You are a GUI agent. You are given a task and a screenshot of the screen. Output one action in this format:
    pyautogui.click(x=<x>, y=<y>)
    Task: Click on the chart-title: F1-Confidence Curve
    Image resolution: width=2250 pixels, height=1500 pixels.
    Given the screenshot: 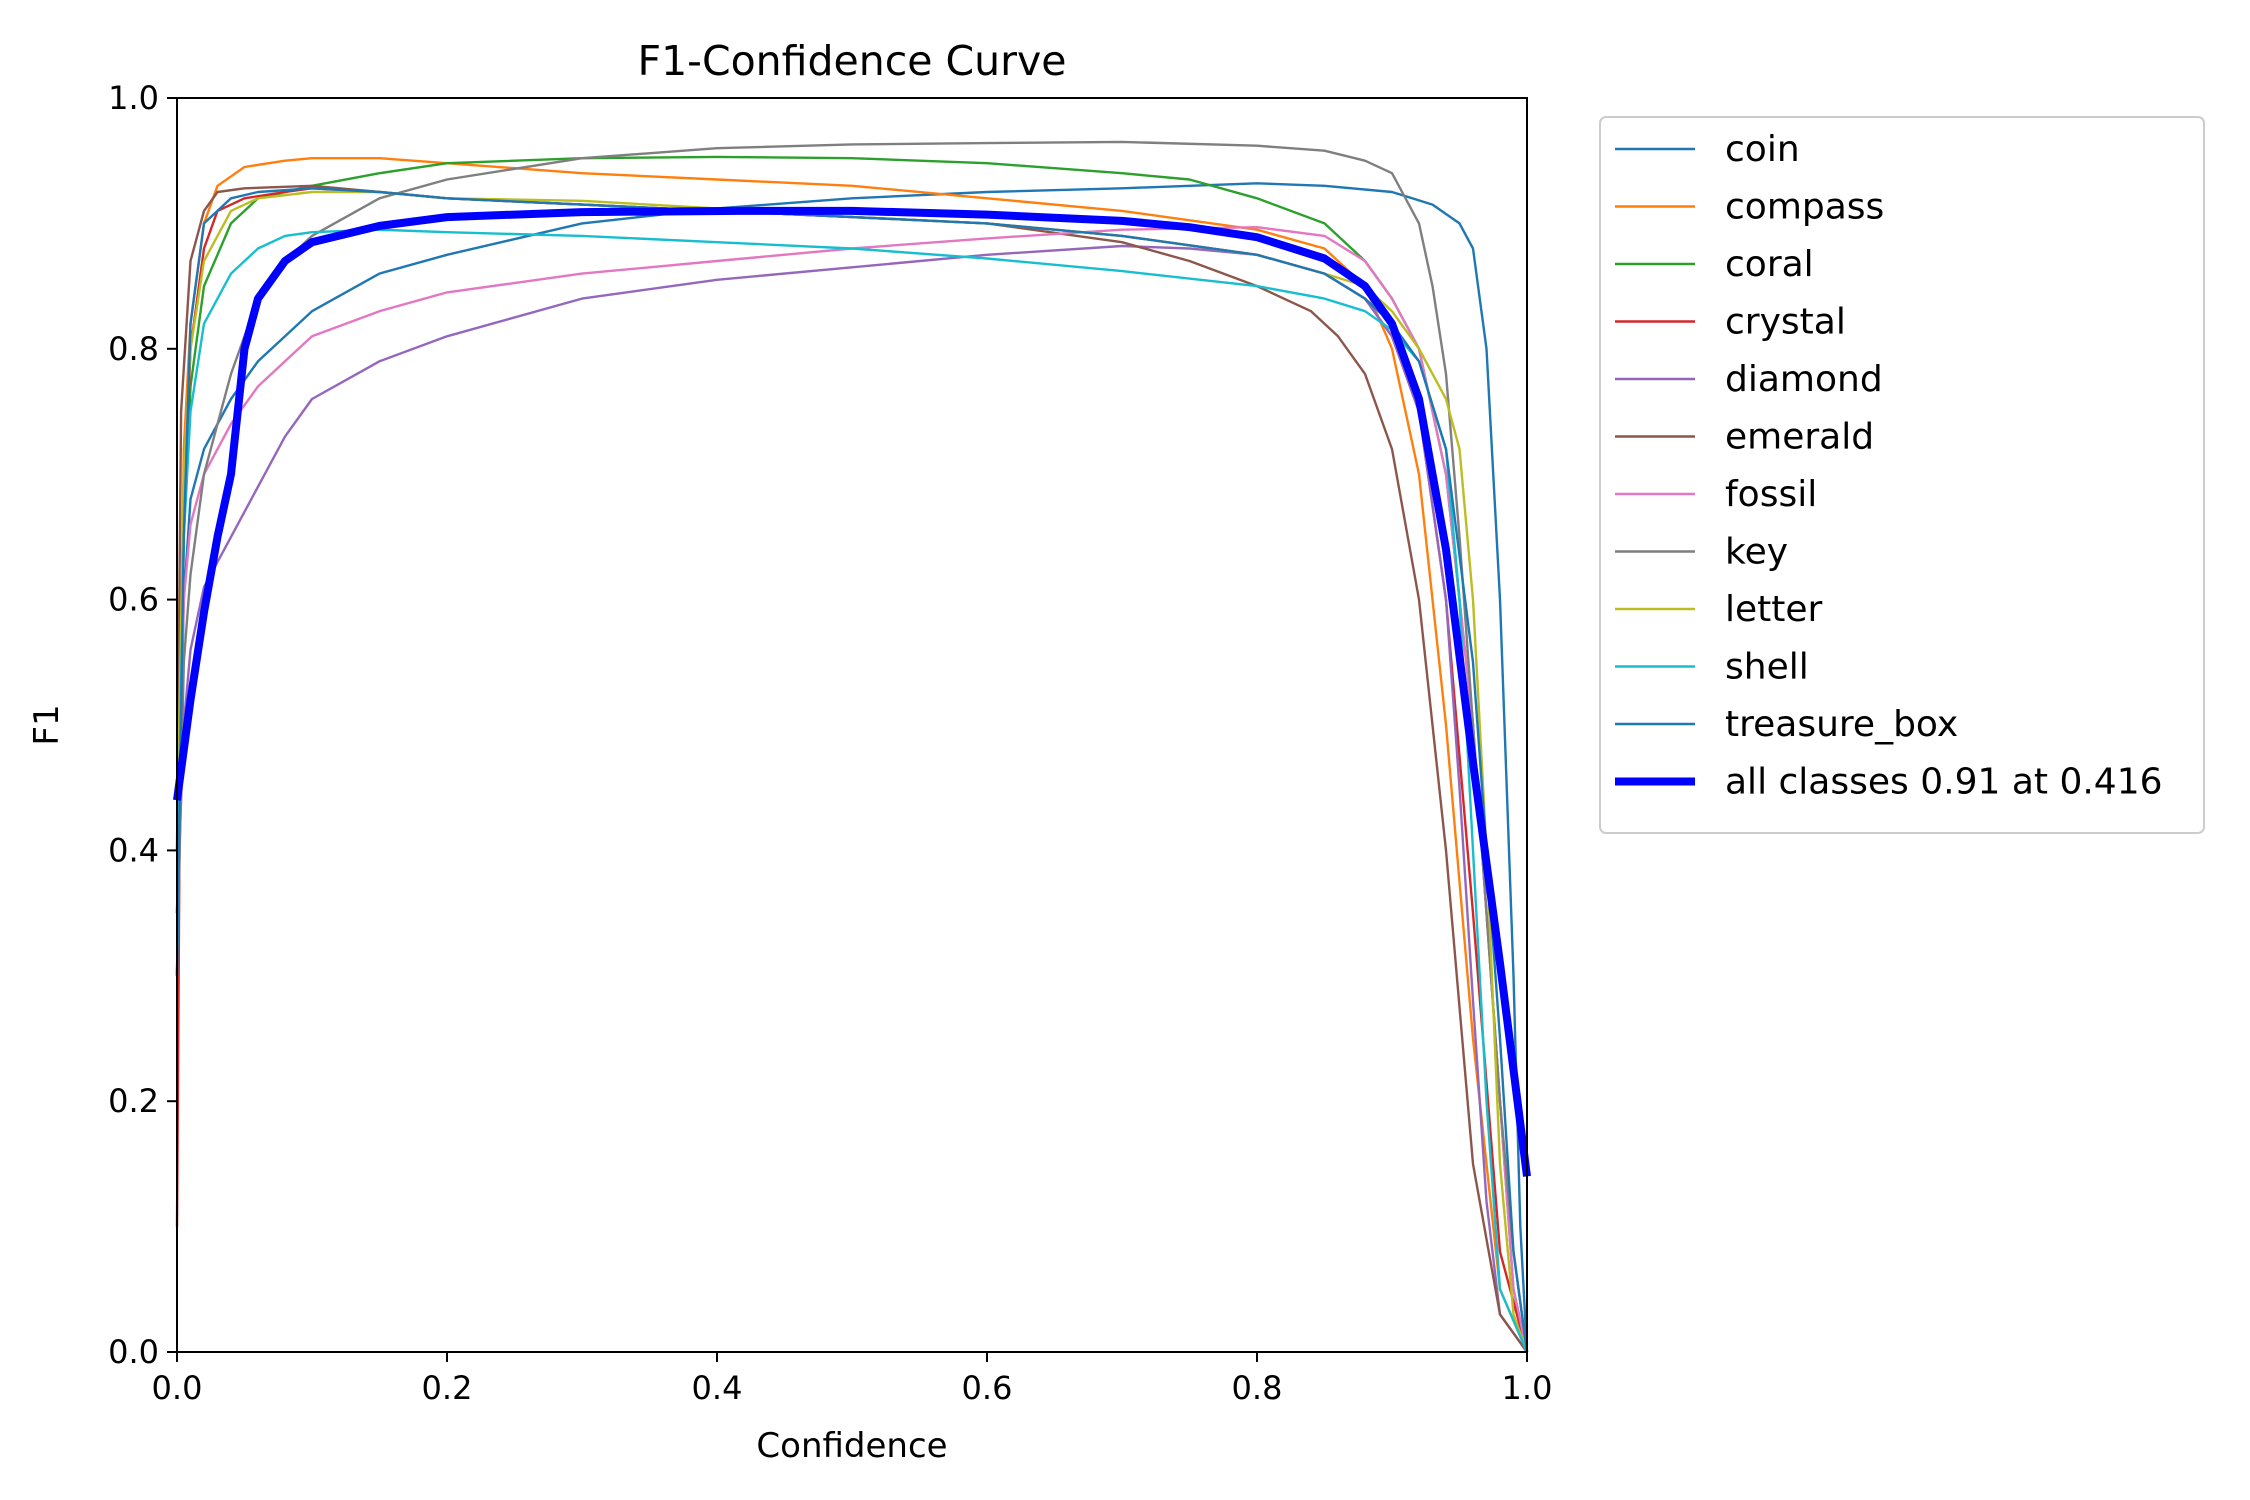 What is the action you would take?
    pyautogui.click(x=852, y=61)
    